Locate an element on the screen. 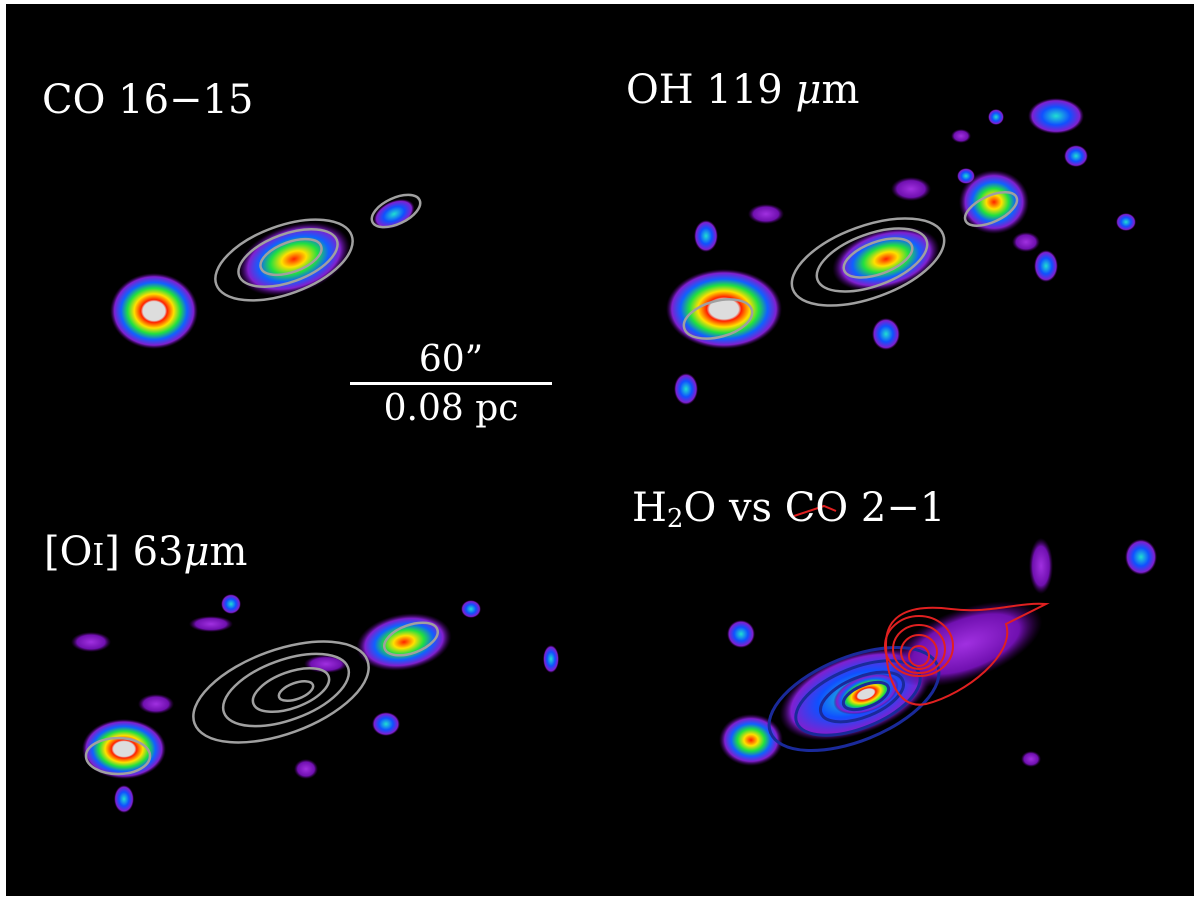  scale-bar-line is located at coordinates (451, 383).